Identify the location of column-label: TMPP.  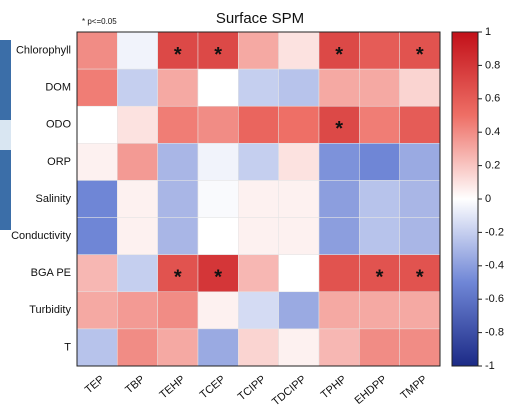
(414, 387).